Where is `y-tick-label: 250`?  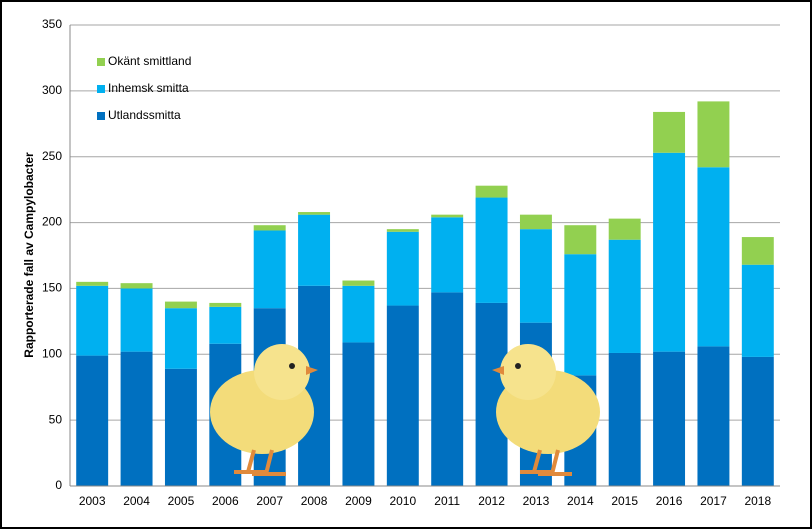
y-tick-label: 250 is located at coordinates (52, 156).